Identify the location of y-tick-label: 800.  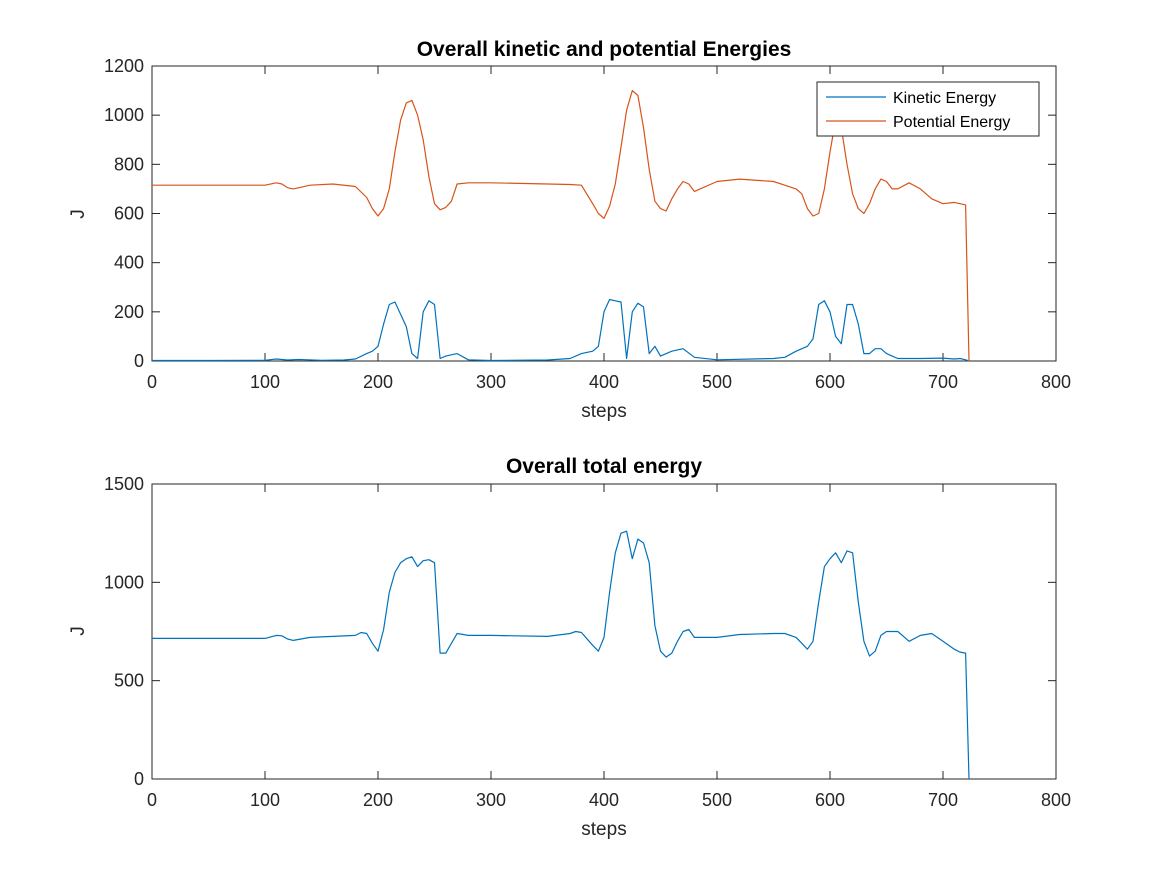
(129, 164).